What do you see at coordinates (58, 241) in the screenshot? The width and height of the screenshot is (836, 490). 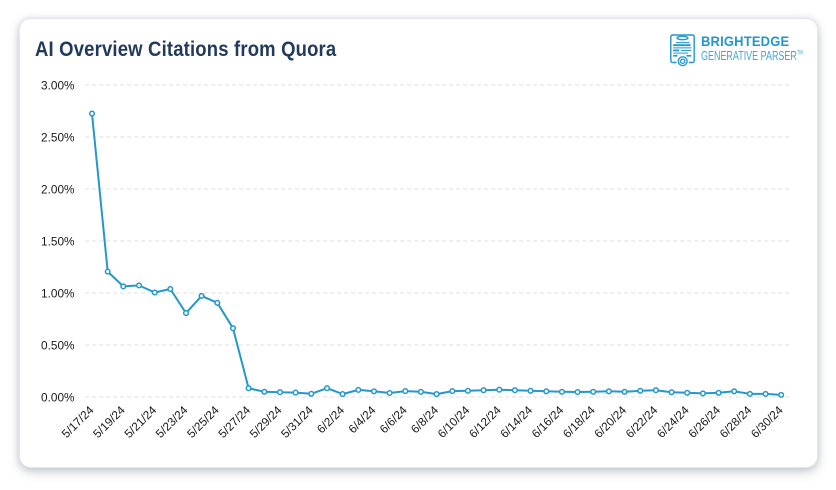 I see `svg-text: 1.50%` at bounding box center [58, 241].